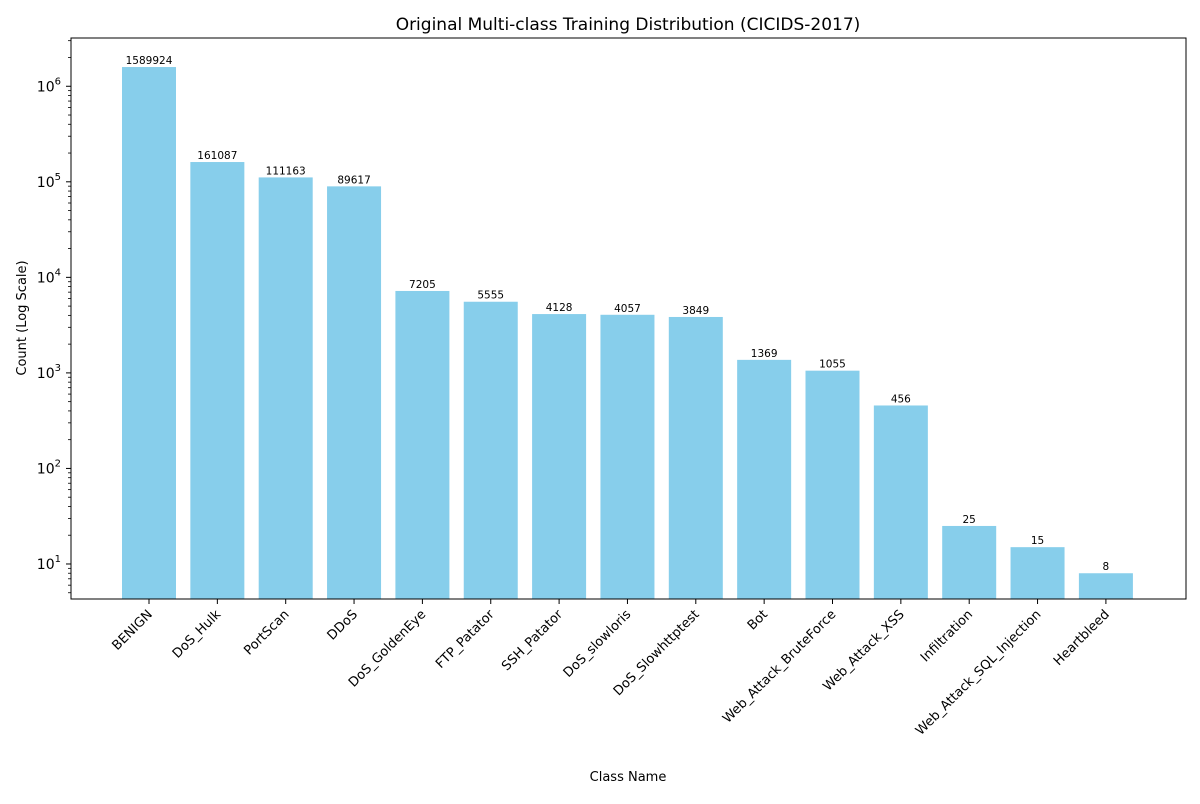 This screenshot has height=804, width=1200. I want to click on data-label: 161087, so click(217, 156).